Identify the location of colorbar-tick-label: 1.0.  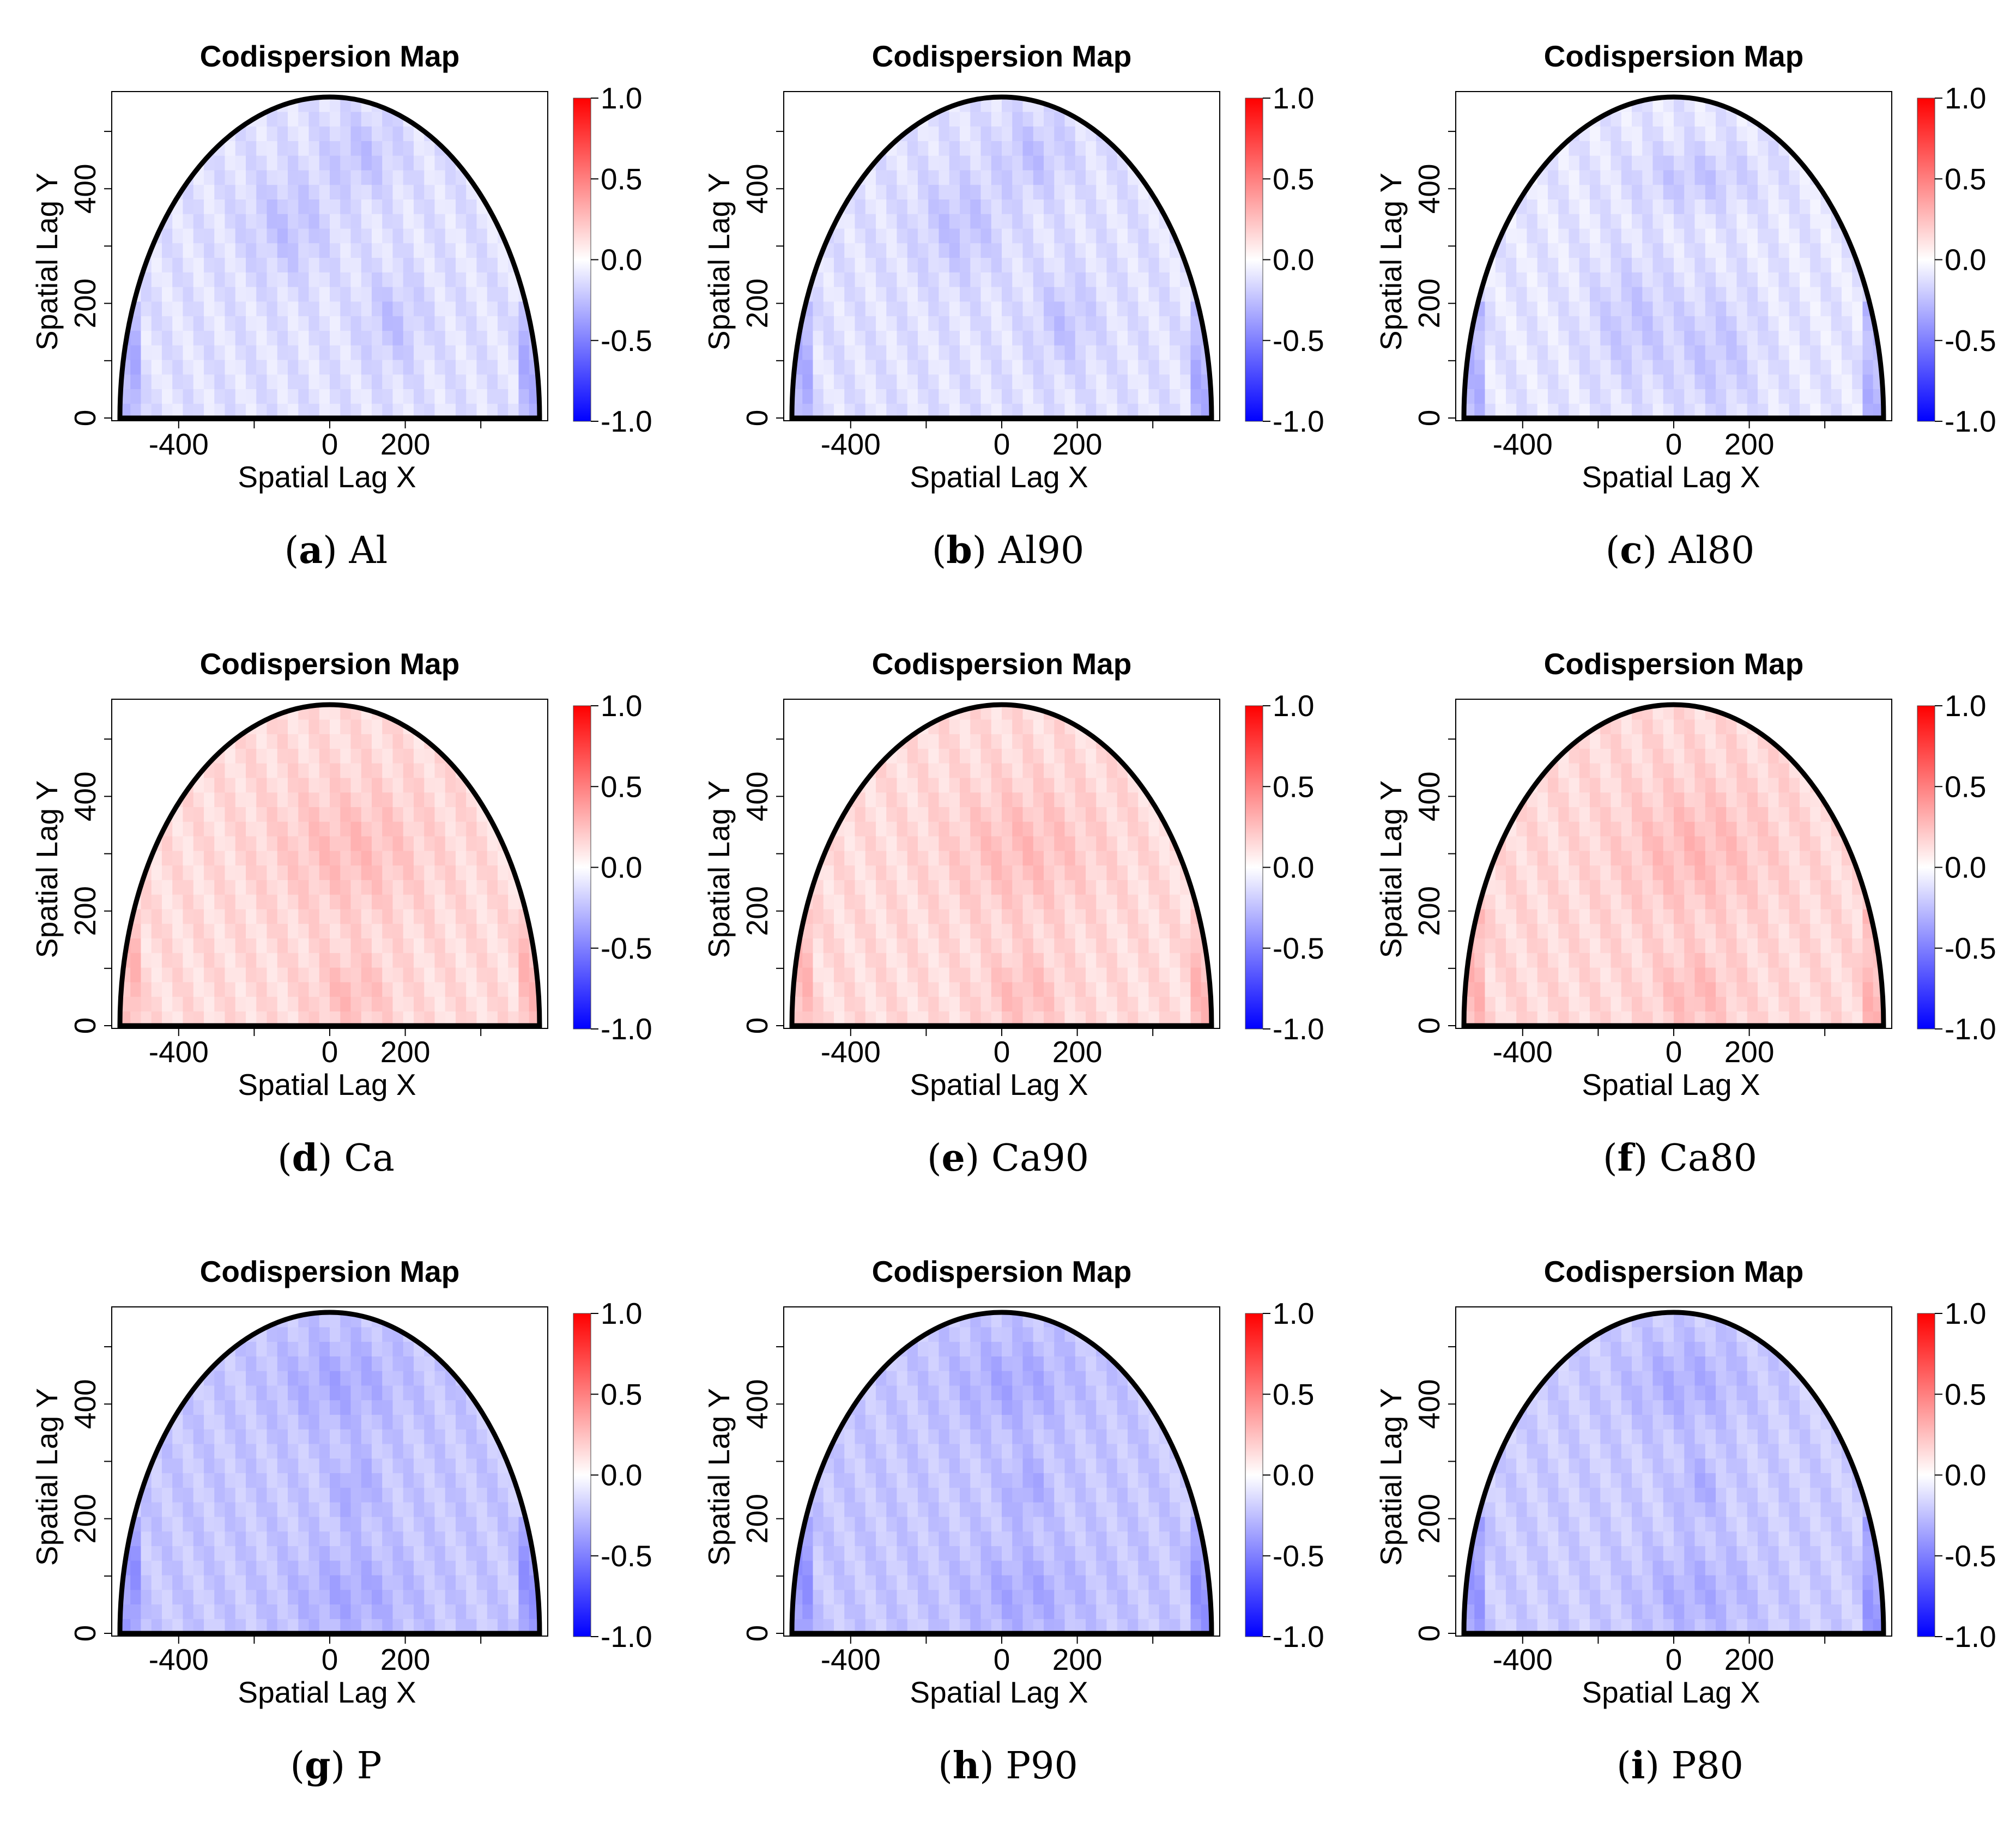
(621, 706).